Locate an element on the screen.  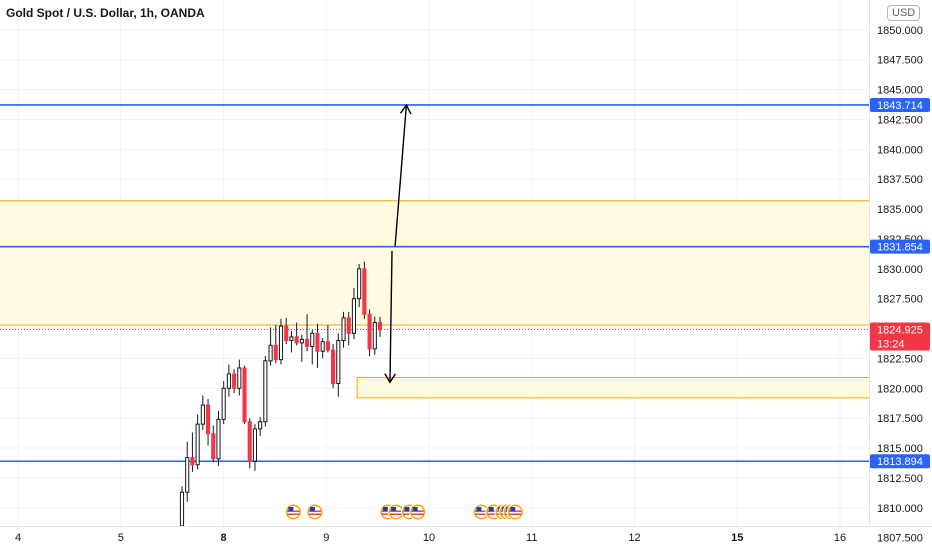
y-tick-label: 1847.500 is located at coordinates (900, 61).